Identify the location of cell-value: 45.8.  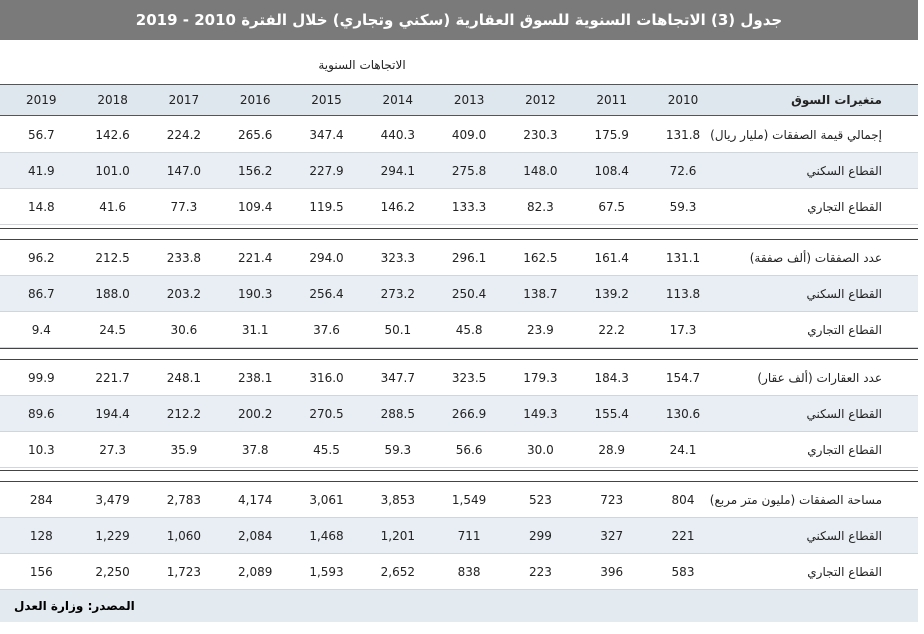
(469, 330).